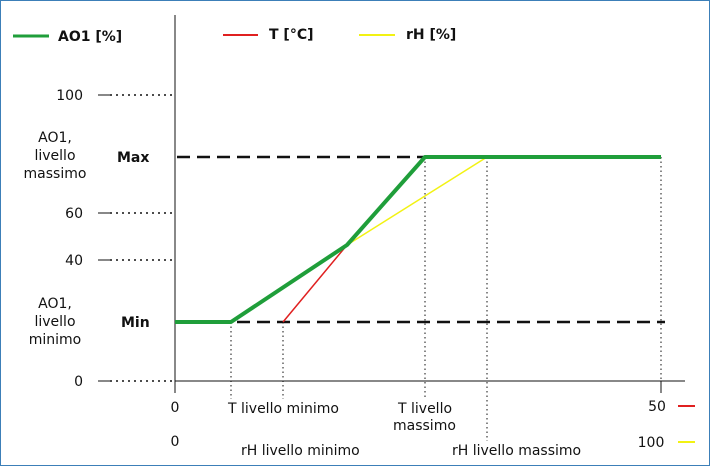 This screenshot has width=710, height=466. I want to click on legend-rh-label: rH [%], so click(431, 35).